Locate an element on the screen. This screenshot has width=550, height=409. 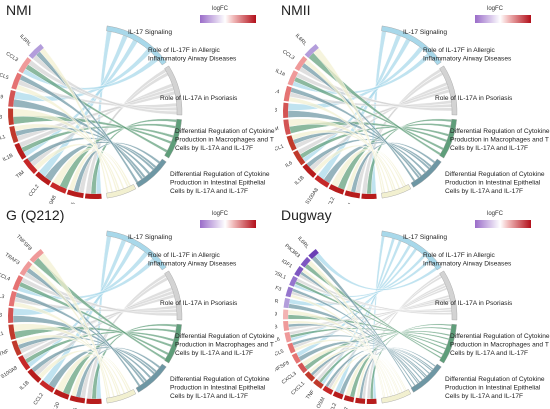
gene-label: CXCL3 is located at coordinates (276, 110).